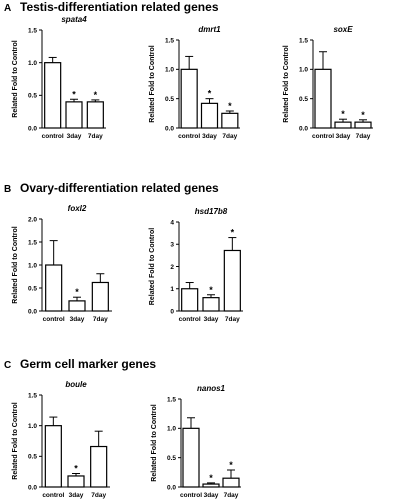  Describe the element at coordinates (211, 495) in the screenshot. I see `chart-6-xtick-label-1: 3day` at that location.